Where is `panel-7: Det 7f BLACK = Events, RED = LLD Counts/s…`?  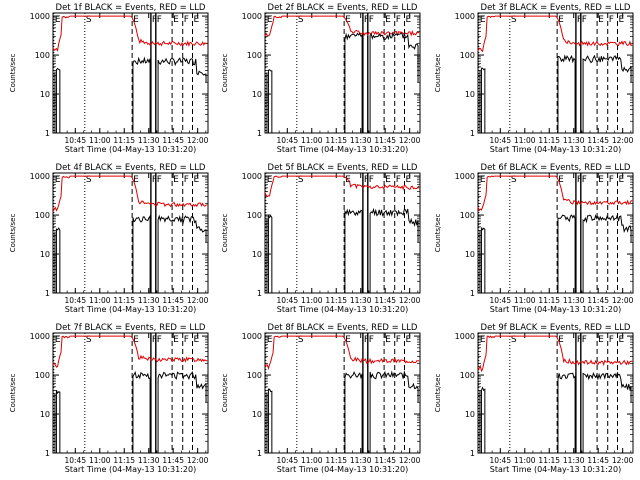 panel-7: Det 7f BLACK = Events, RED = LLD Counts/s… is located at coordinates (109, 398).